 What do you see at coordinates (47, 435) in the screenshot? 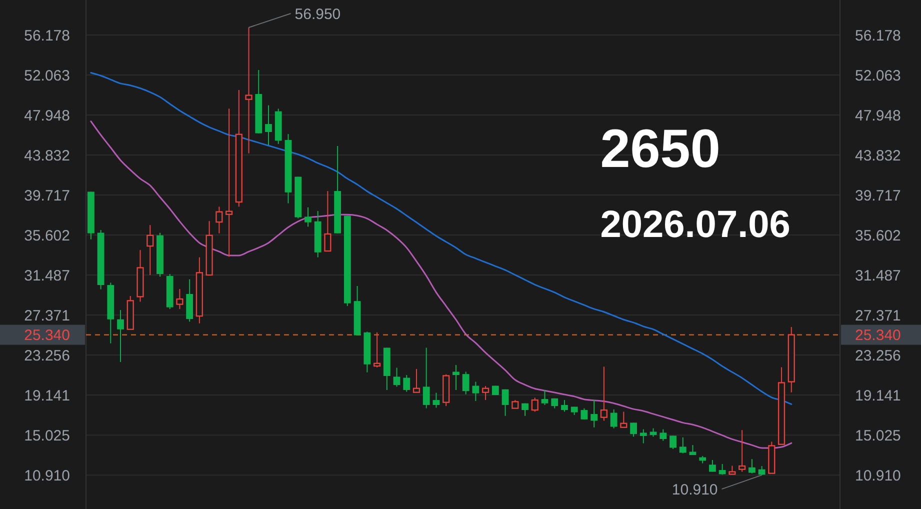
I see `y-tick-label: 15.025` at bounding box center [47, 435].